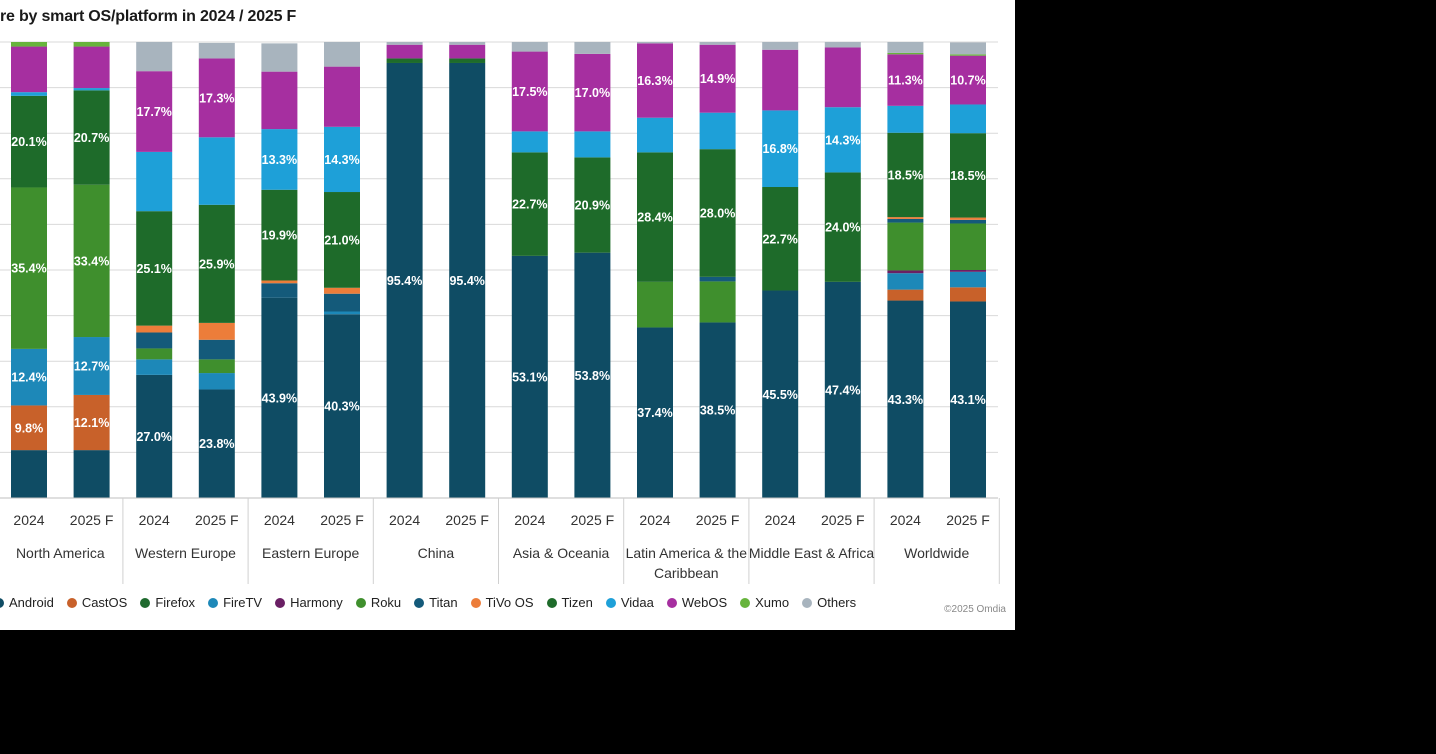 Image resolution: width=1436 pixels, height=754 pixels. Describe the element at coordinates (967, 81) in the screenshot. I see `data-label: 10.7%` at that location.